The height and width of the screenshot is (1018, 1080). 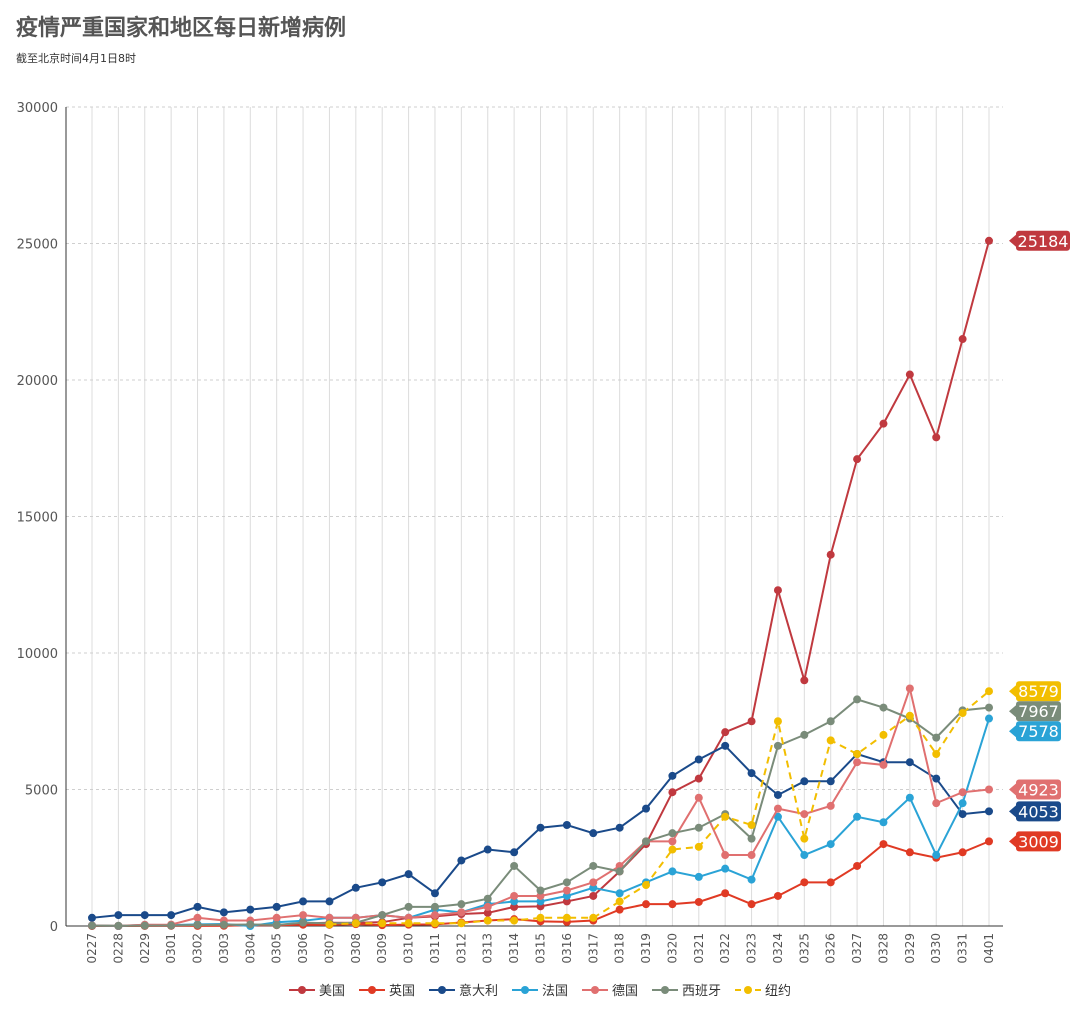 I want to click on legend-label: 意大利, so click(x=478, y=991).